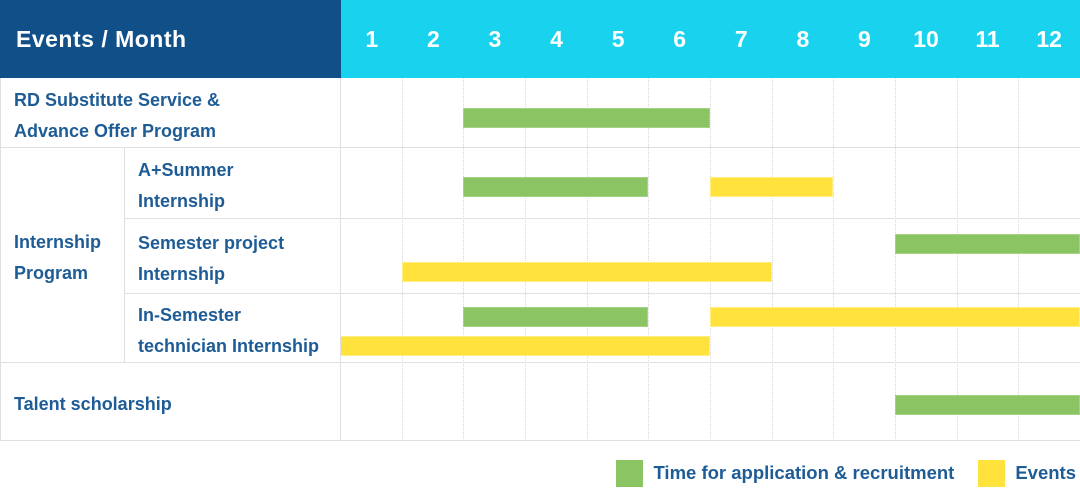 This screenshot has height=494, width=1080. What do you see at coordinates (803, 38) in the screenshot?
I see `month-header-cell-8: 8` at bounding box center [803, 38].